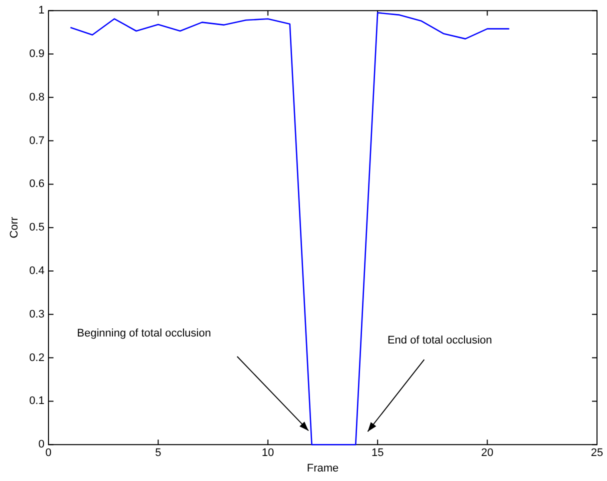  Describe the element at coordinates (36, 184) in the screenshot. I see `y-tick-label: 0.6` at that location.